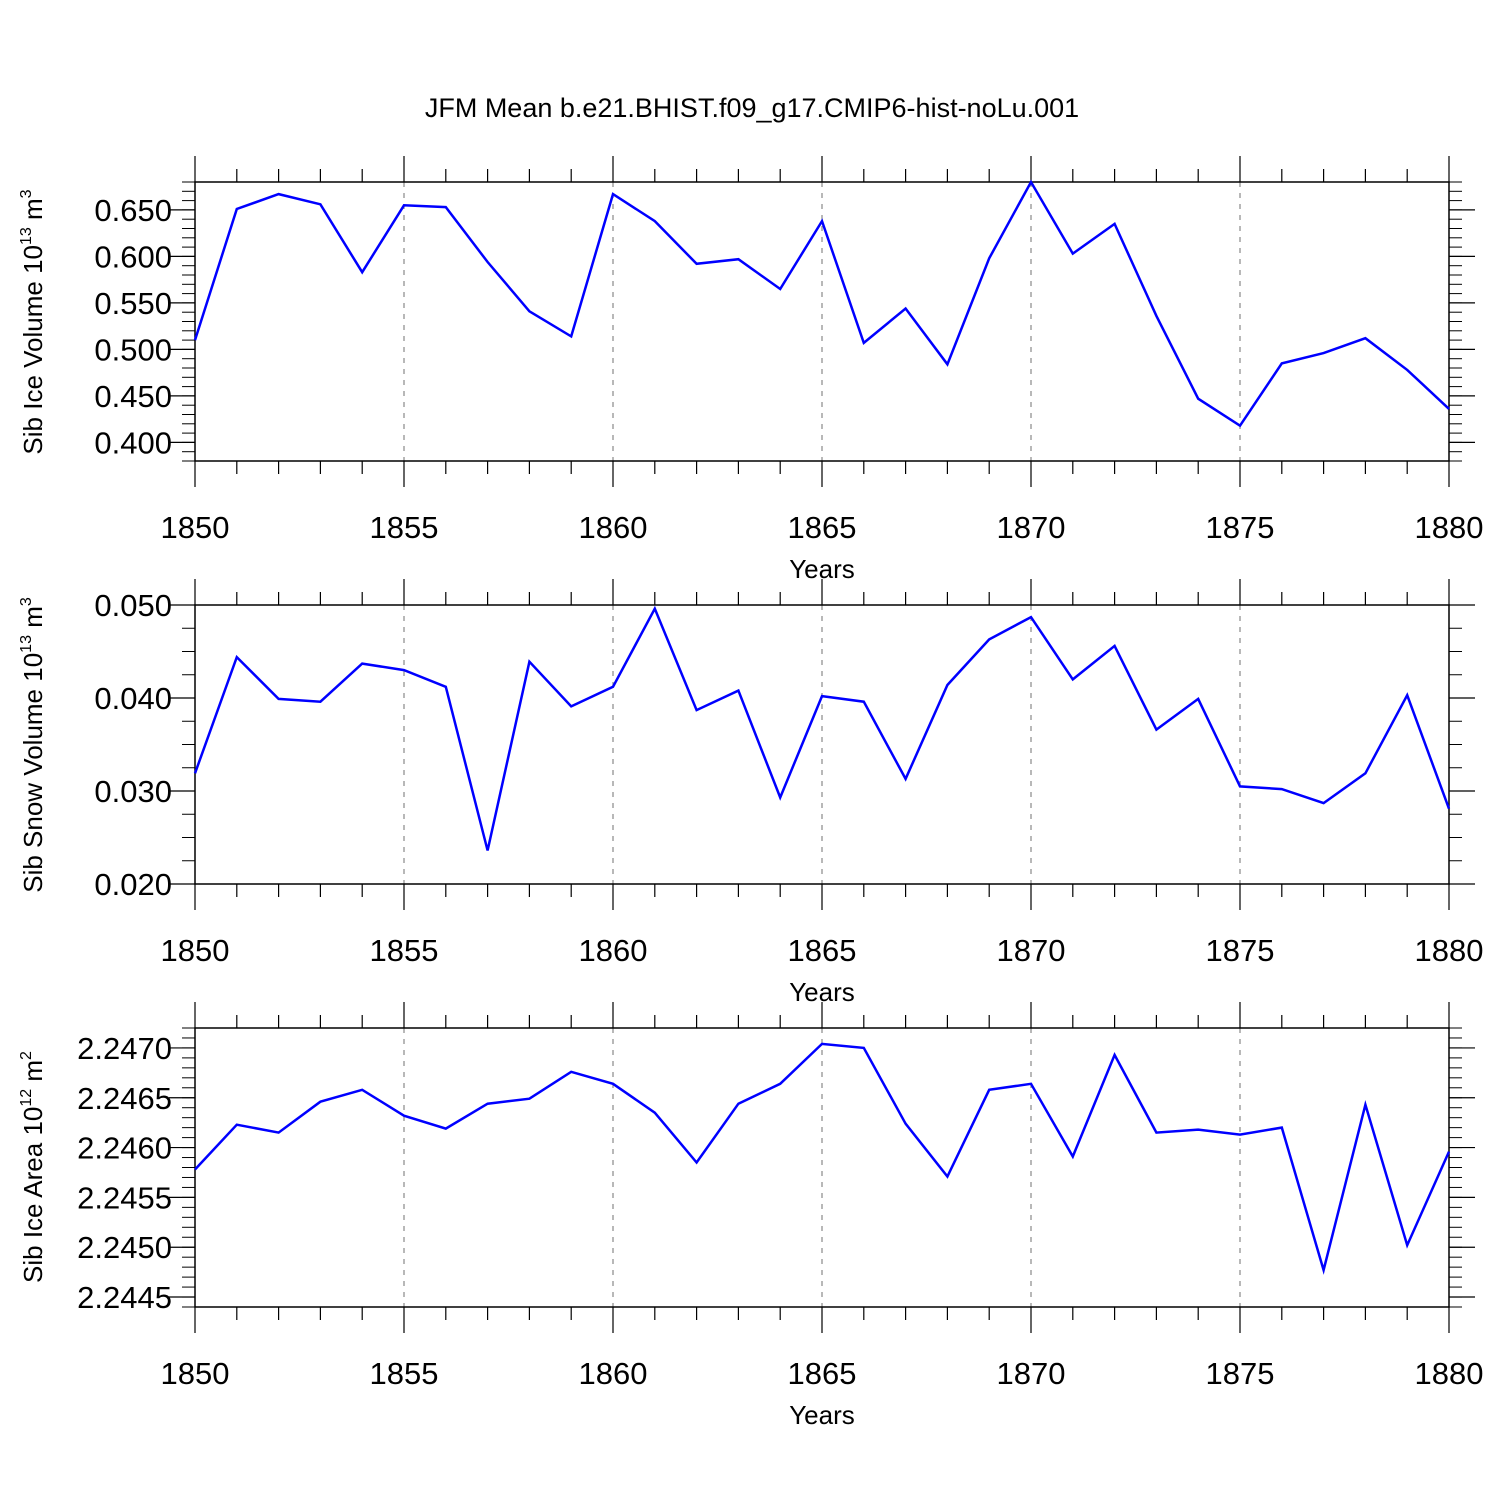 Image resolution: width=1500 pixels, height=1500 pixels. Describe the element at coordinates (33, 773) in the screenshot. I see `y-axis-label-text: Sib Snow Volume 10` at that location.